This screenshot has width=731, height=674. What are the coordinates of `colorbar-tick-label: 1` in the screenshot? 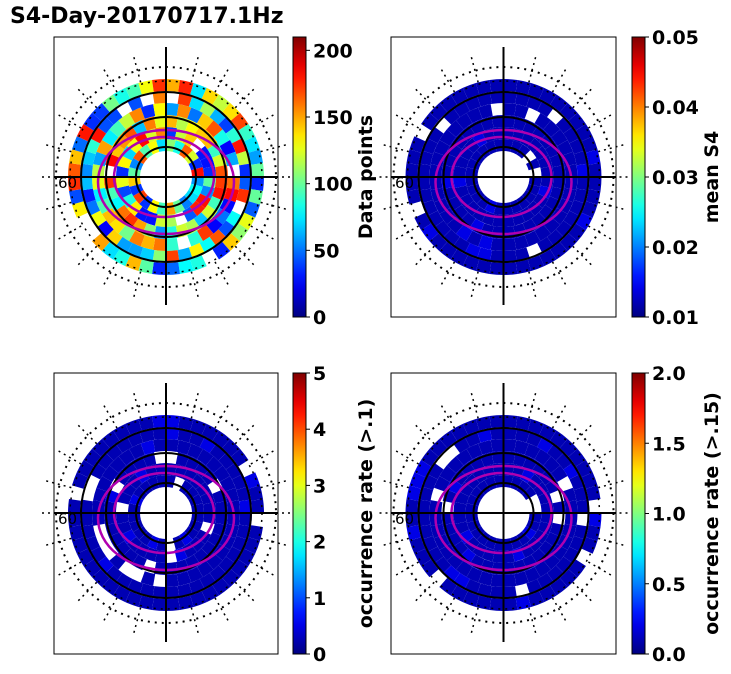 It's located at (319, 599).